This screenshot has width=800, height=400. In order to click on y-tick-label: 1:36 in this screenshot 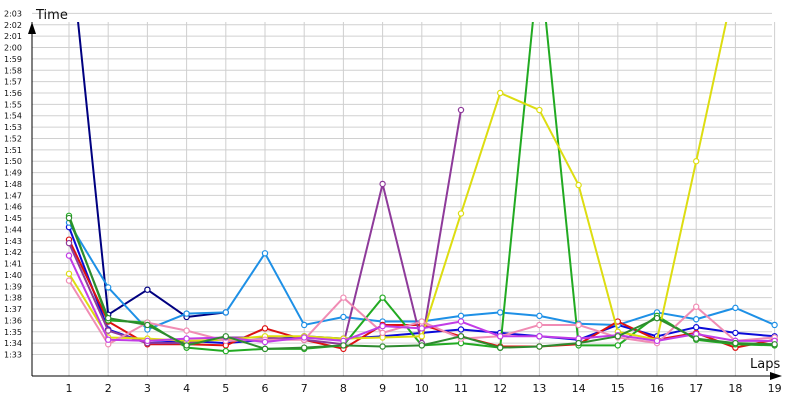, I will do `click(13, 320)`.